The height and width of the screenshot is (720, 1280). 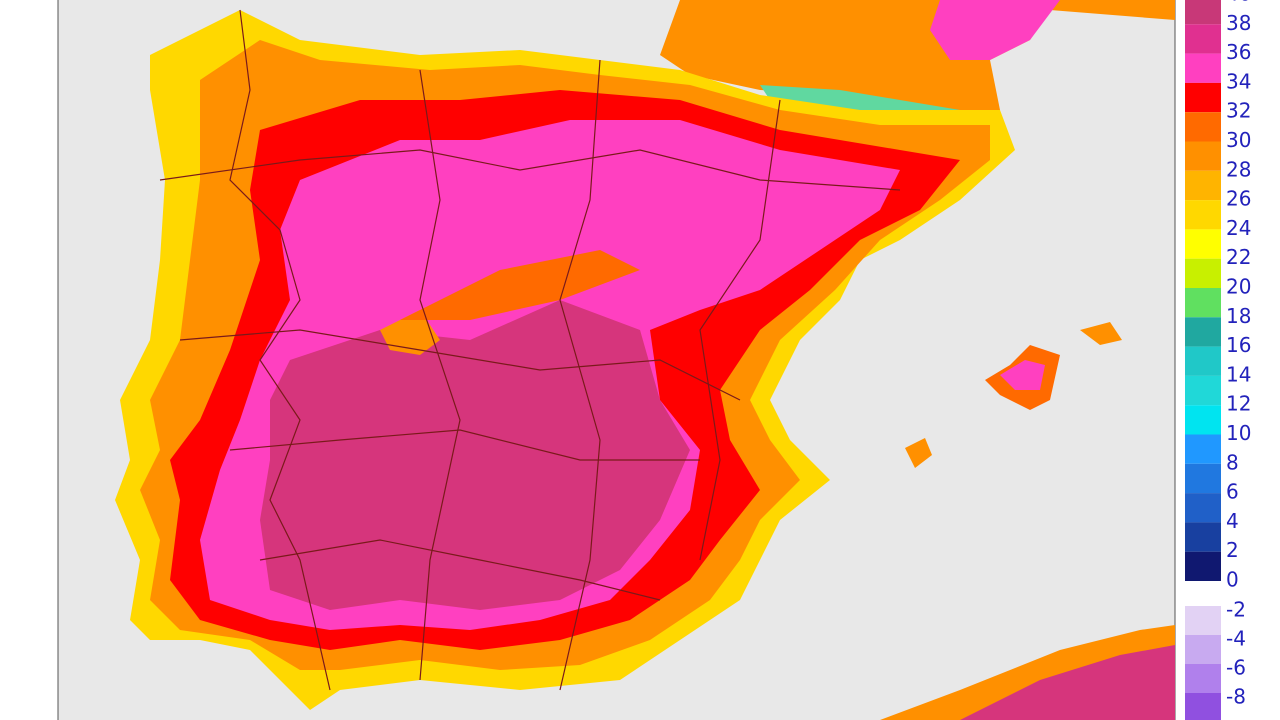 What do you see at coordinates (1238, 111) in the screenshot?
I see `legend-label: 32` at bounding box center [1238, 111].